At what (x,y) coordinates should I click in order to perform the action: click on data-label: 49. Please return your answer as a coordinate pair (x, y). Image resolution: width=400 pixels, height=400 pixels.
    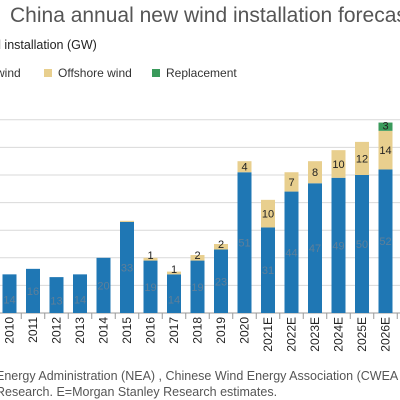
    Looking at the image, I should click on (338, 246).